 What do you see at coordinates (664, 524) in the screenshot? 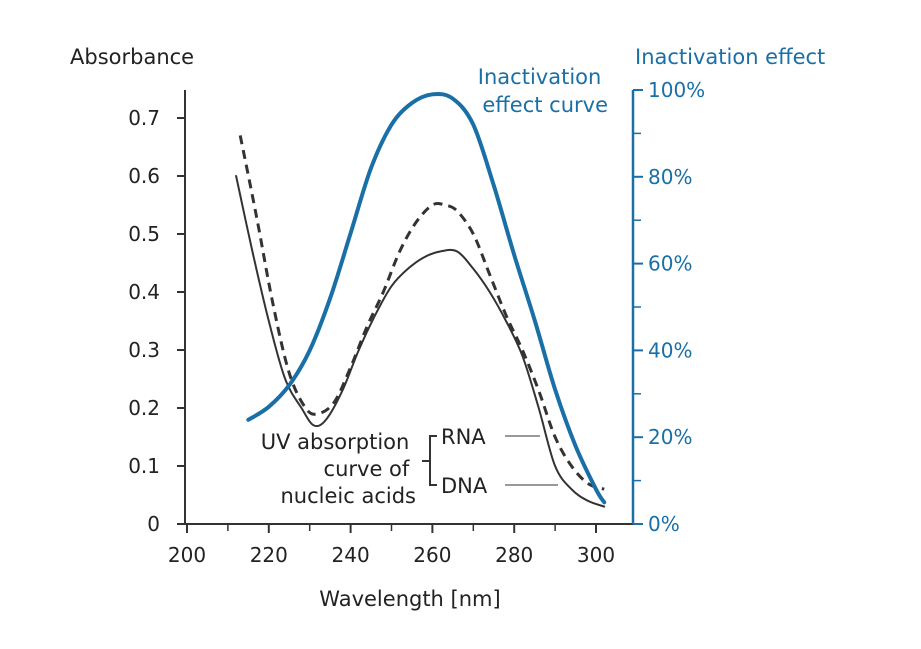
I see `right-tick-label: 0%` at bounding box center [664, 524].